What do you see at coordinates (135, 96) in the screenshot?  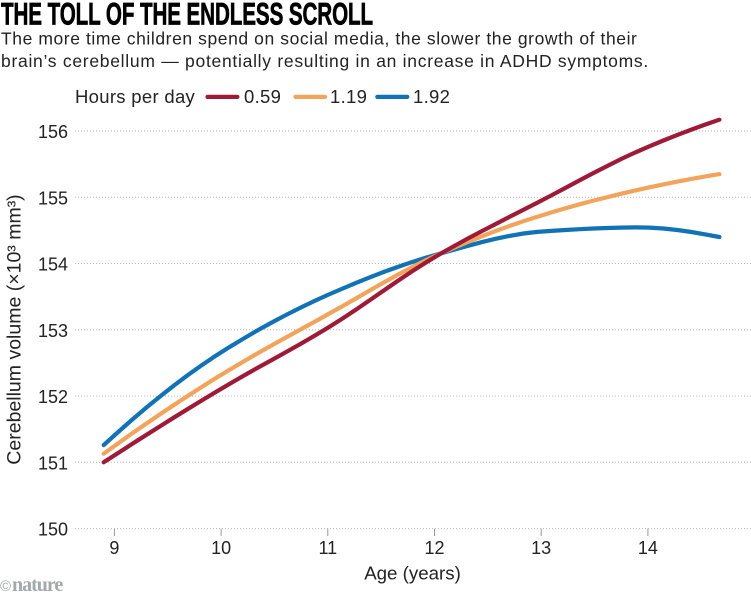 I see `svg-text: Hours per day` at bounding box center [135, 96].